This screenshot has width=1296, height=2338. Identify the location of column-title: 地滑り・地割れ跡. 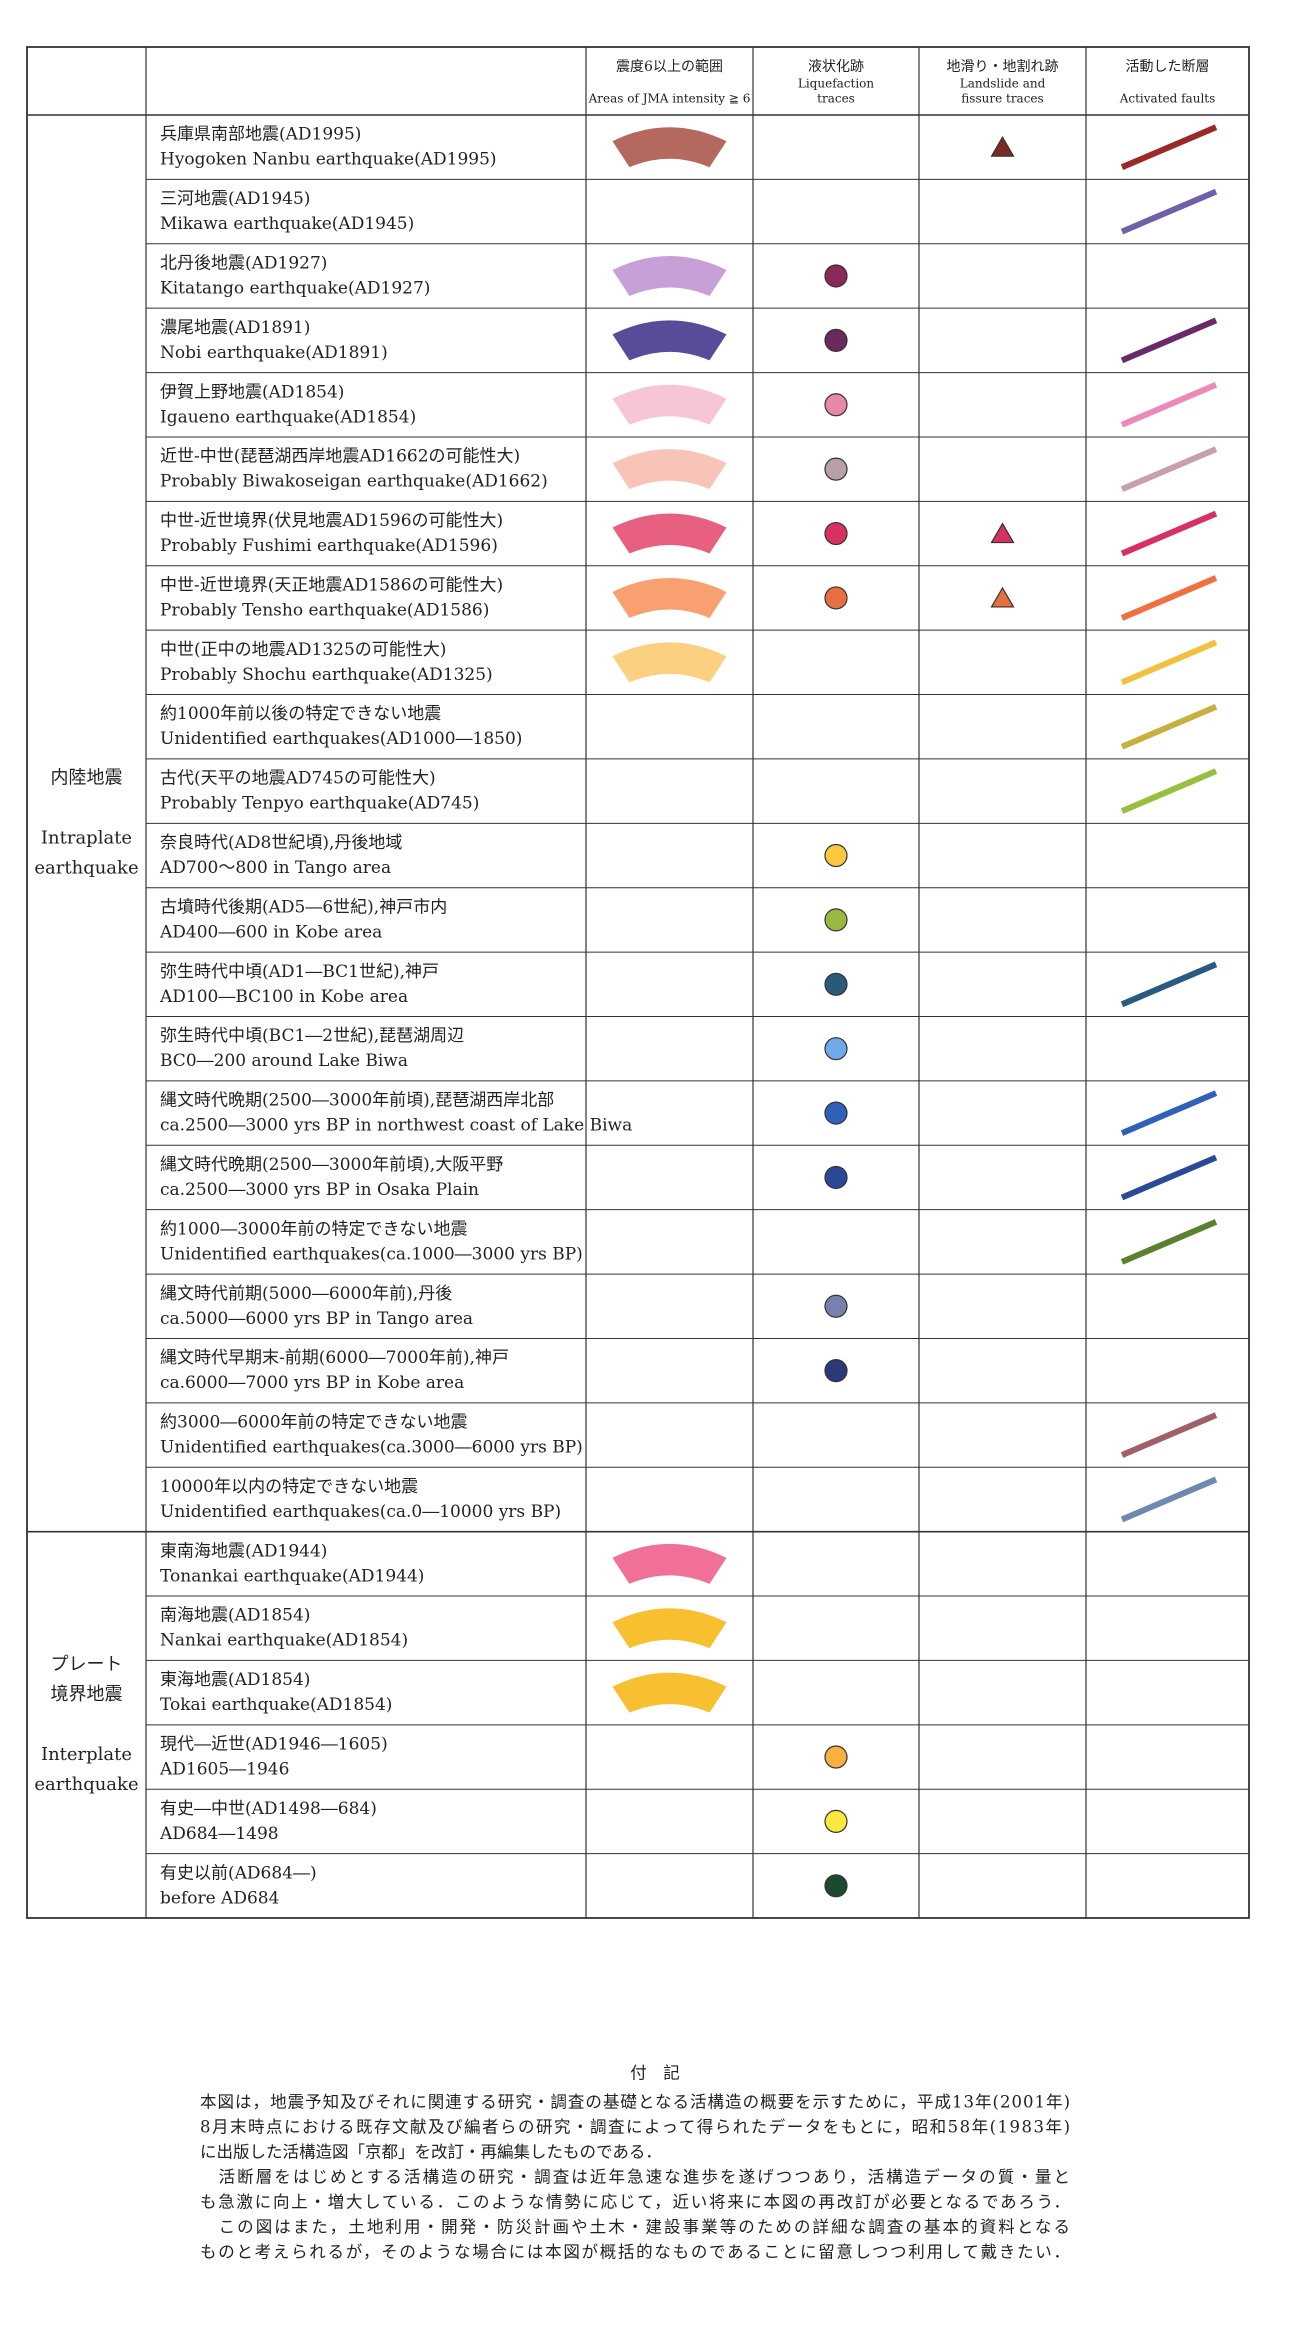
(1003, 66).